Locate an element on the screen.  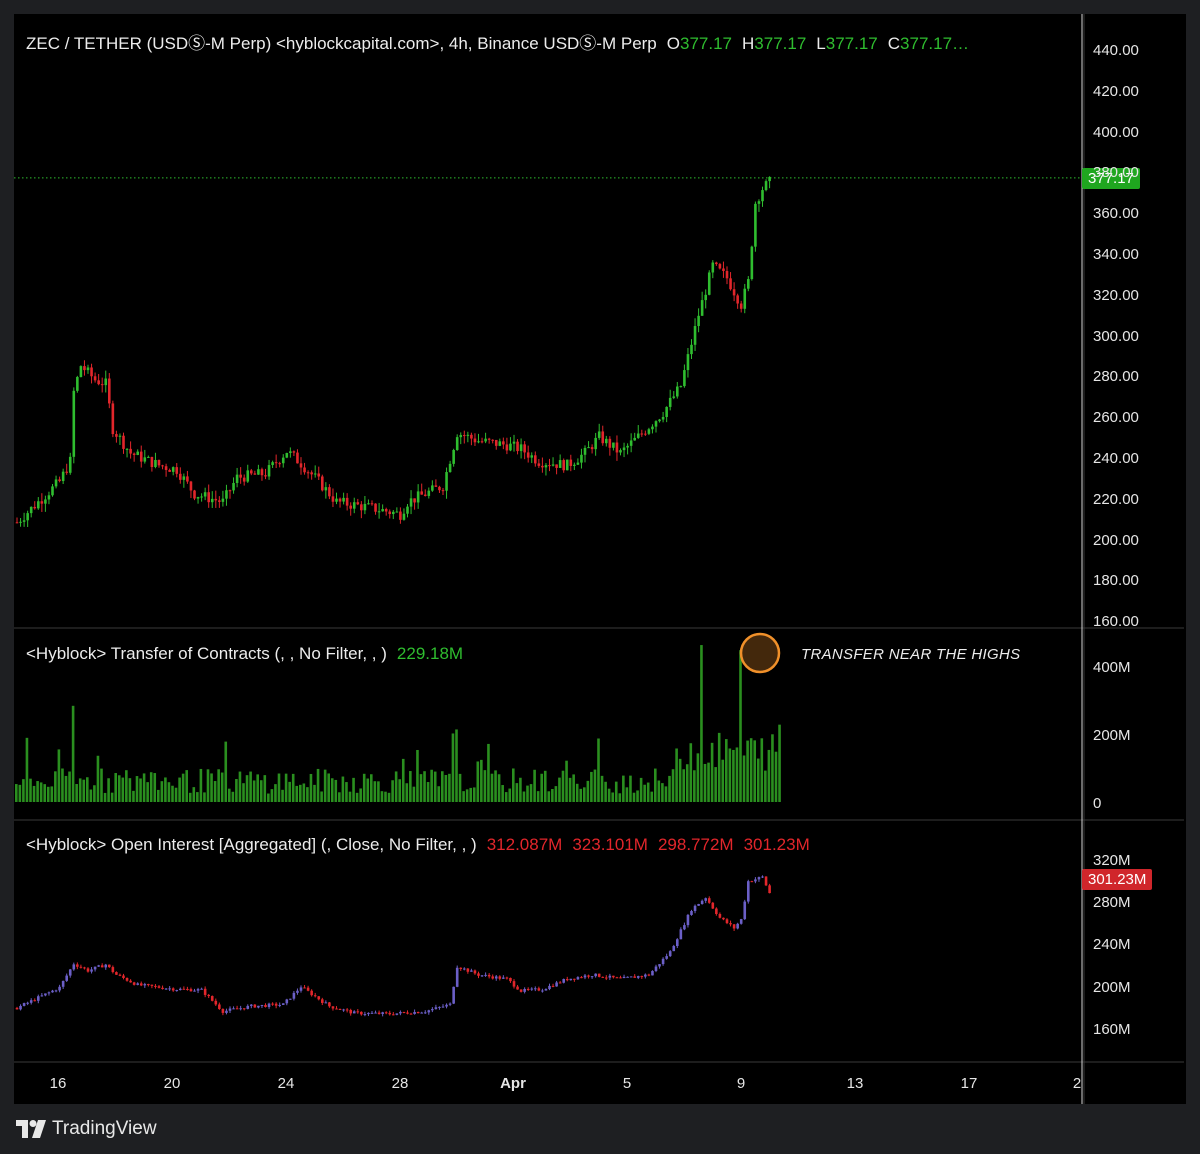
oi-low: 298.772M is located at coordinates (695, 844).